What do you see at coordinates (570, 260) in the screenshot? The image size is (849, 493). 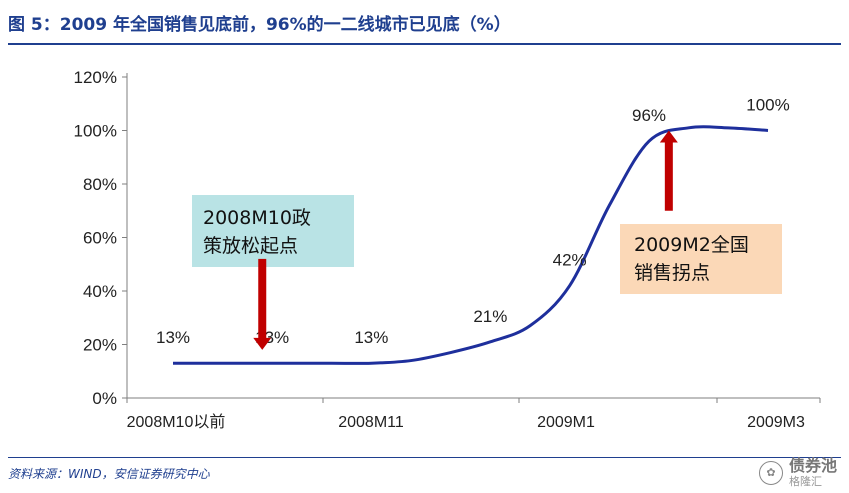 I see `data-label: 42%` at bounding box center [570, 260].